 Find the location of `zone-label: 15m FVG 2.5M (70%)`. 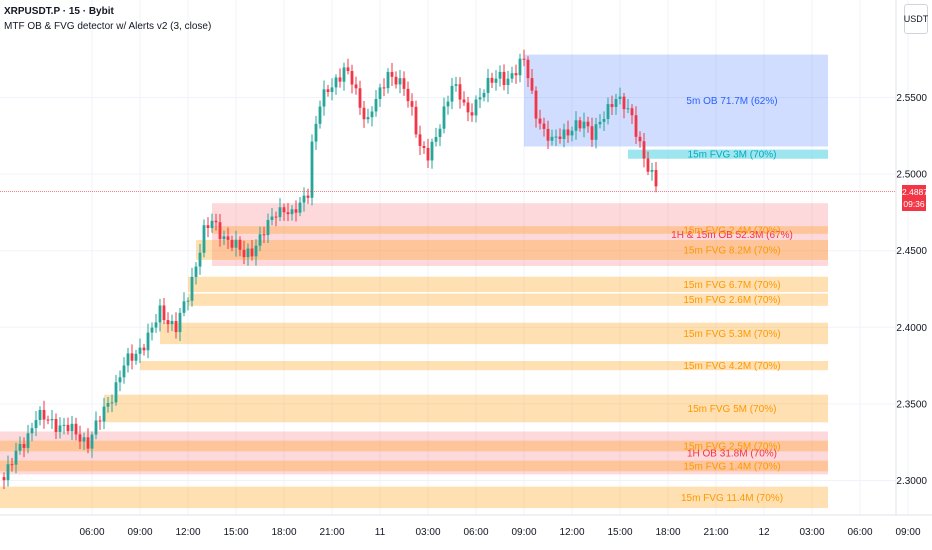

zone-label: 15m FVG 2.5M (70%) is located at coordinates (731, 447).